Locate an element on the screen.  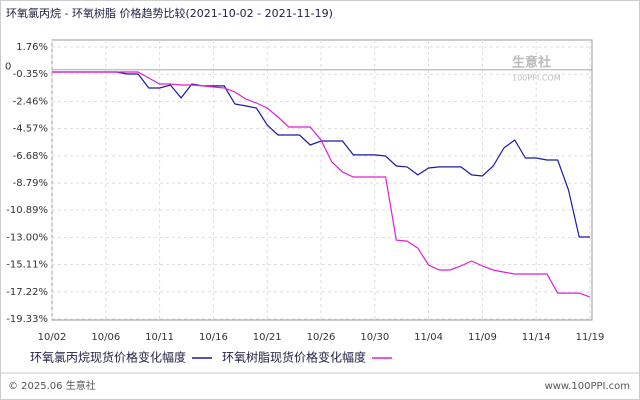
y-tick-label: -15.11% is located at coordinates (27, 265).